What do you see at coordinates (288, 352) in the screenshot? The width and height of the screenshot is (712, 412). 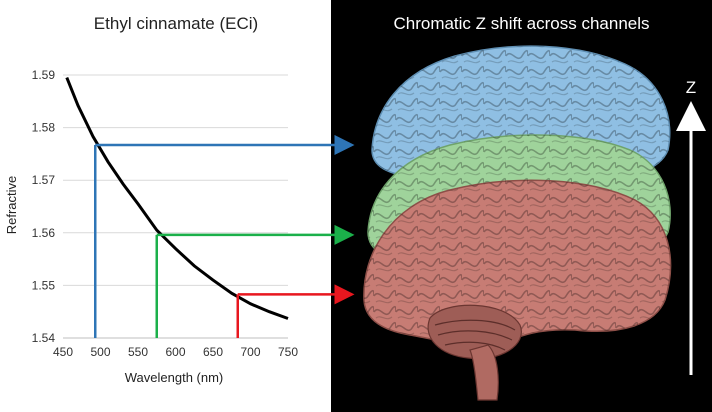 I see `x-tick-label: 750` at bounding box center [288, 352].